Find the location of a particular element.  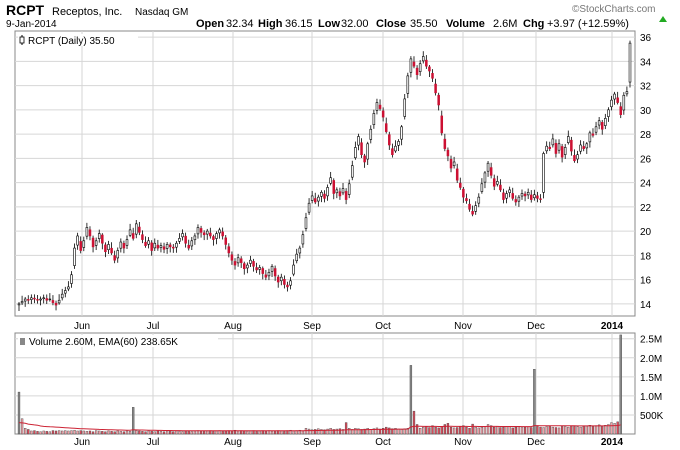

high-label: High is located at coordinates (270, 24).